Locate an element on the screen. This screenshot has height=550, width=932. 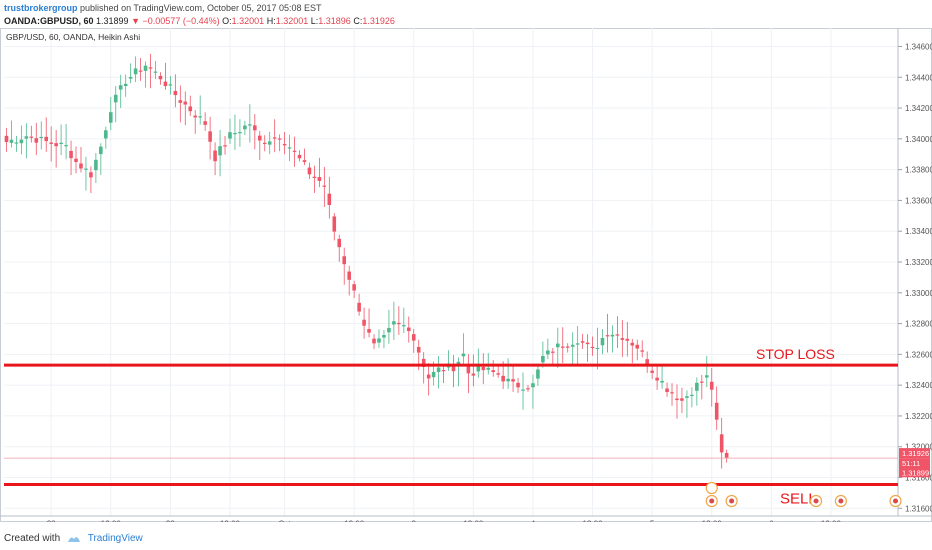
y-tick-label: 1.31600 is located at coordinates (918, 508).